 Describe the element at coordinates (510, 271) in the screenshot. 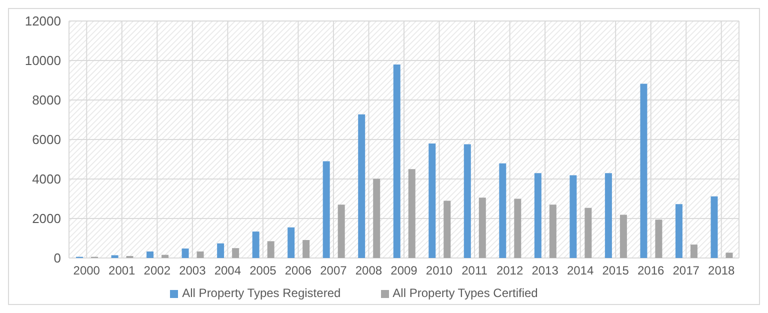

I see `x-tick-label: 2012` at that location.